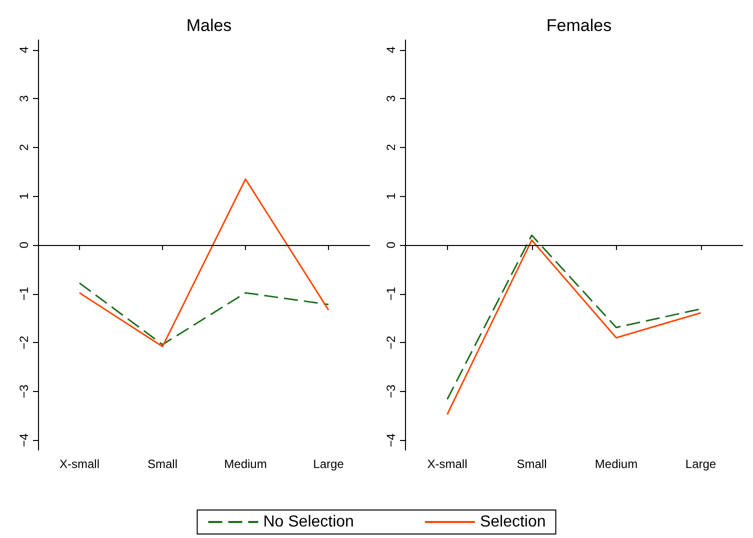 This screenshot has width=753, height=538. What do you see at coordinates (209, 25) in the screenshot?
I see `chart-title: Males` at bounding box center [209, 25].